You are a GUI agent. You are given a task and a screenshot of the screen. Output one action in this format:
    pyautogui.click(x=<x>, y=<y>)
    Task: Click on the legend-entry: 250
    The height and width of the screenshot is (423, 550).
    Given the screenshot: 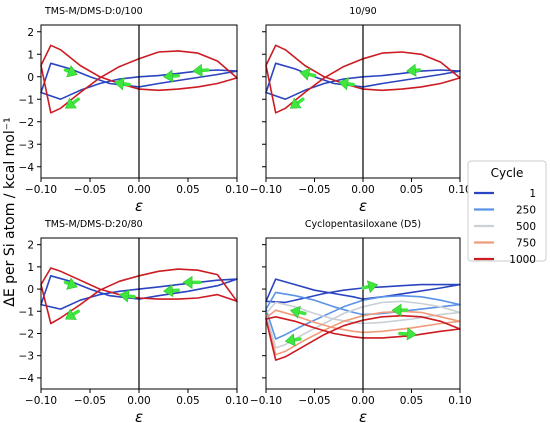 What is the action you would take?
    pyautogui.click(x=505, y=211)
    